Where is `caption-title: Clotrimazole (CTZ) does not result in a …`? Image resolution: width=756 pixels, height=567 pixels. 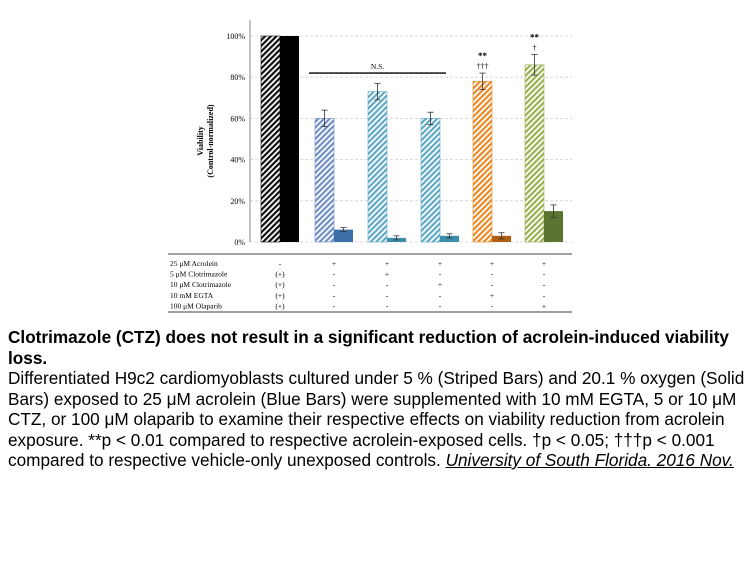 caption-title: Clotrimazole (CTZ) does not result in a … is located at coordinates (368, 347).